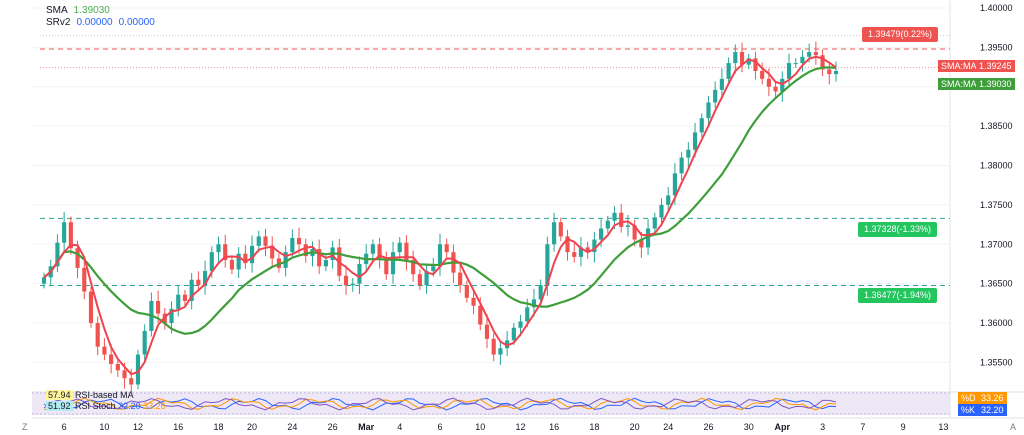 This screenshot has width=1024, height=435. I want to click on rsi-ma-label: RSI-based MA, so click(104, 395).